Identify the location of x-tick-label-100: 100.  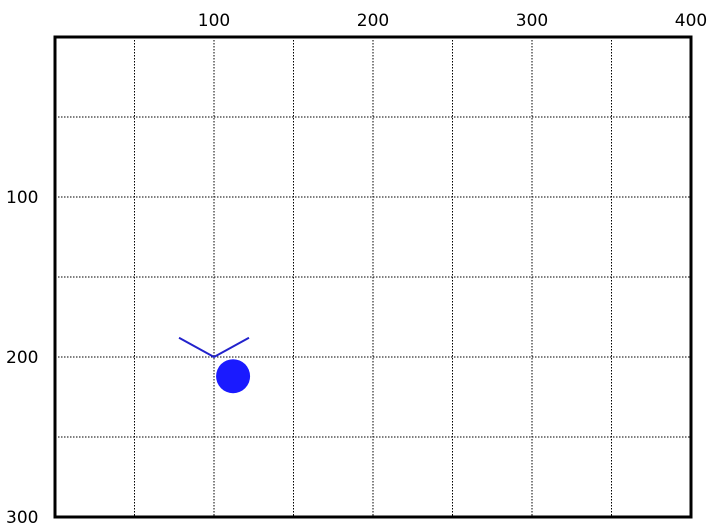
(214, 21).